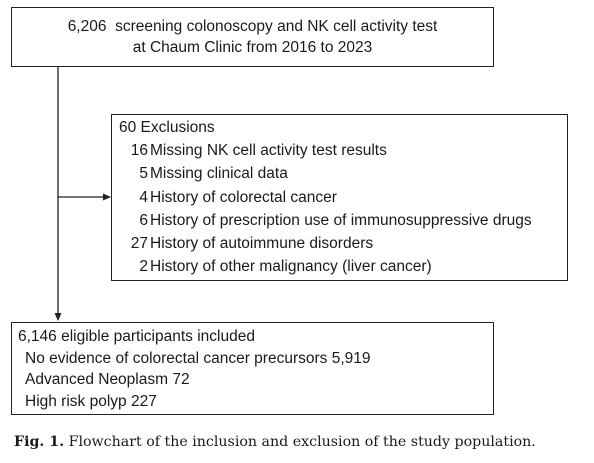  What do you see at coordinates (139, 151) in the screenshot?
I see `exclusion-count: 16` at bounding box center [139, 151].